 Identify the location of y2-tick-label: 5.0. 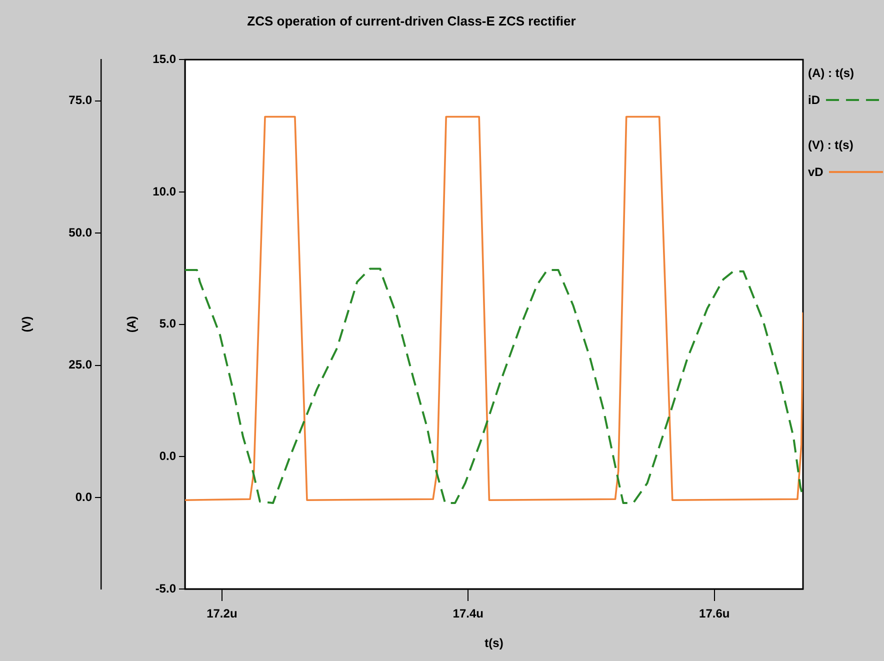
(167, 323).